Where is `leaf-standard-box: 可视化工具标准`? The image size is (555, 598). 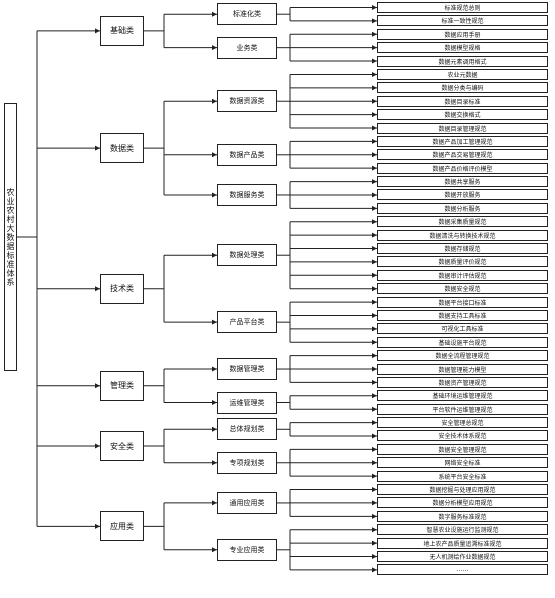
leaf-standard-box: 可视化工具标准 is located at coordinates (462, 329).